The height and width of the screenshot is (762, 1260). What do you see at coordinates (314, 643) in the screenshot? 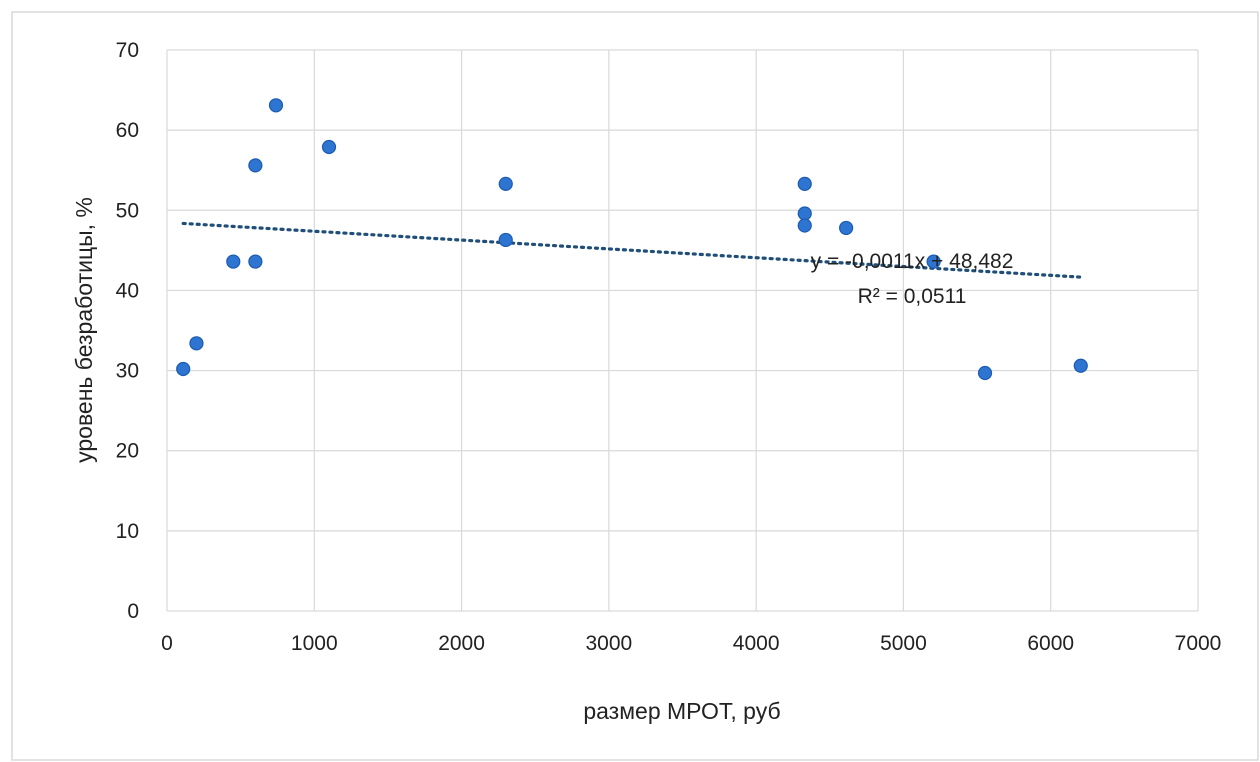
I see `x-tick-label: 1000` at bounding box center [314, 643].